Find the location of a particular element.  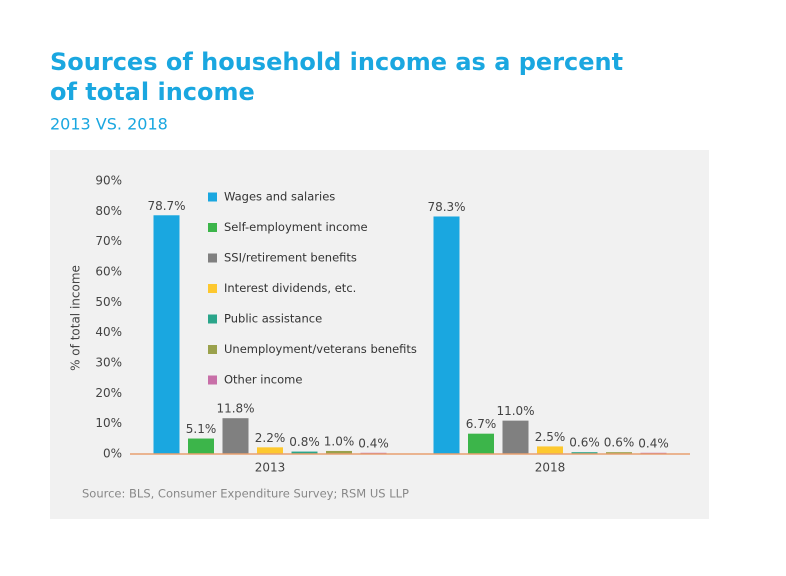

legend-label: Wages and salaries is located at coordinates (279, 197).